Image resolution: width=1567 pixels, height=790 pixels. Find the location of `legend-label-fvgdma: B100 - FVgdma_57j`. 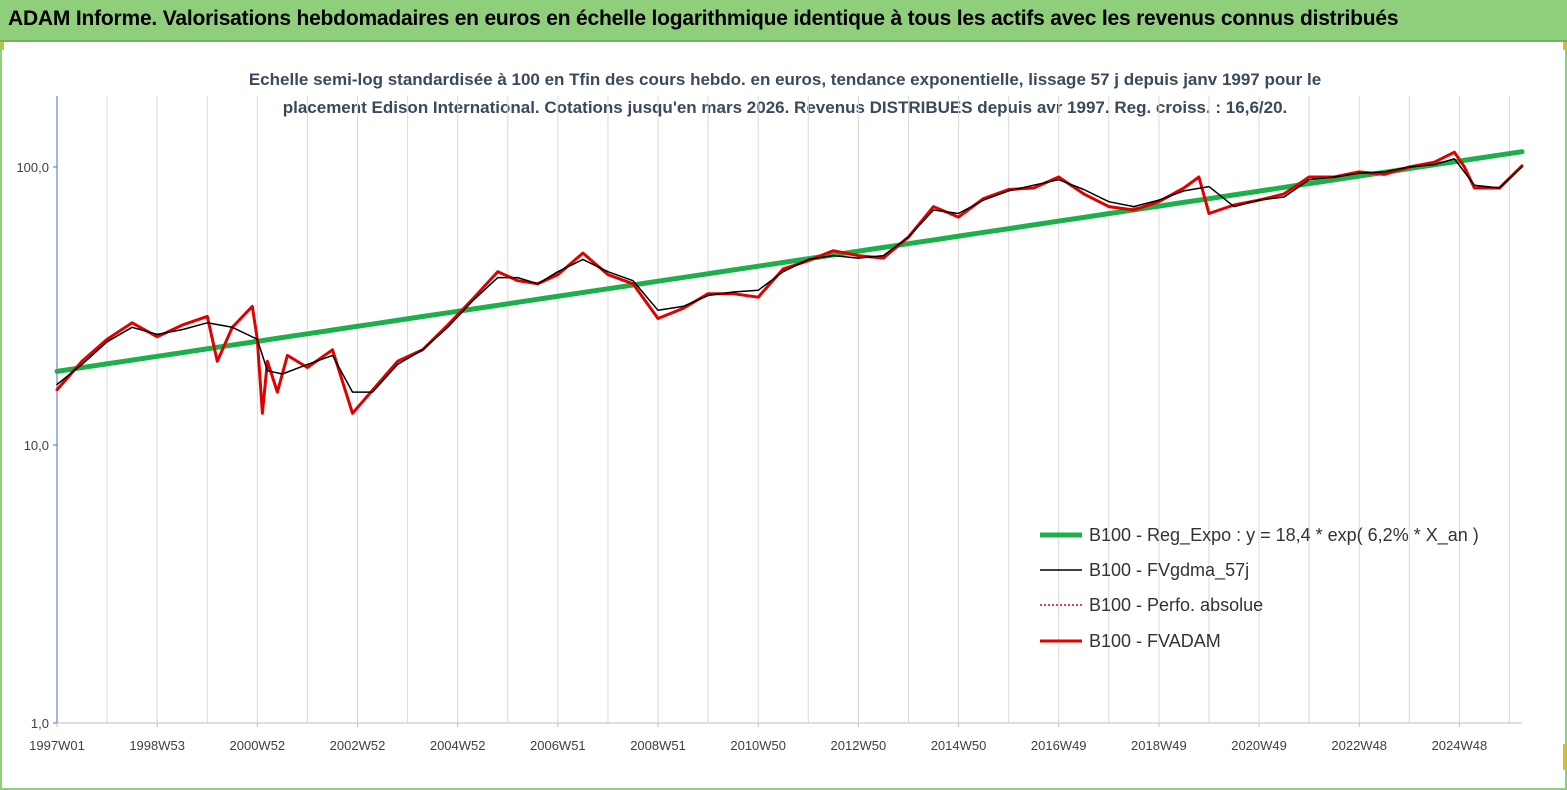

legend-label-fvgdma: B100 - FVgdma_57j is located at coordinates (1169, 570).